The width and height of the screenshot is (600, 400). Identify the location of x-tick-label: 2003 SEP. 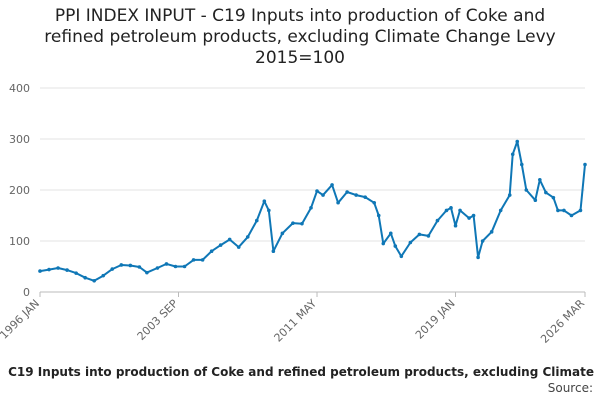
(158, 320).